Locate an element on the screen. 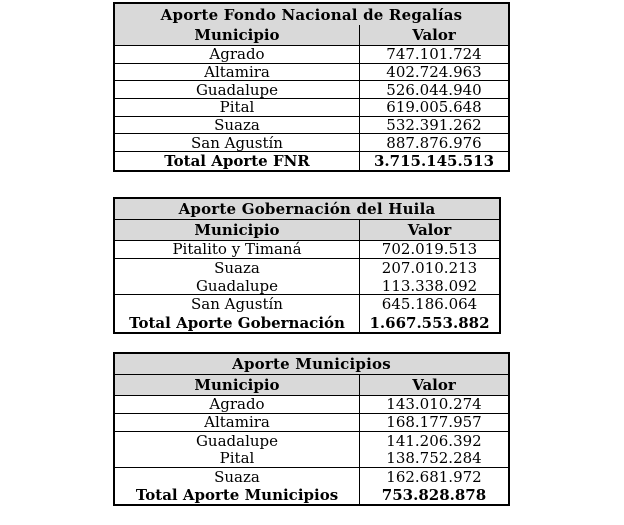 The image size is (624, 525). valor-cell: 138.752.284 is located at coordinates (434, 458).